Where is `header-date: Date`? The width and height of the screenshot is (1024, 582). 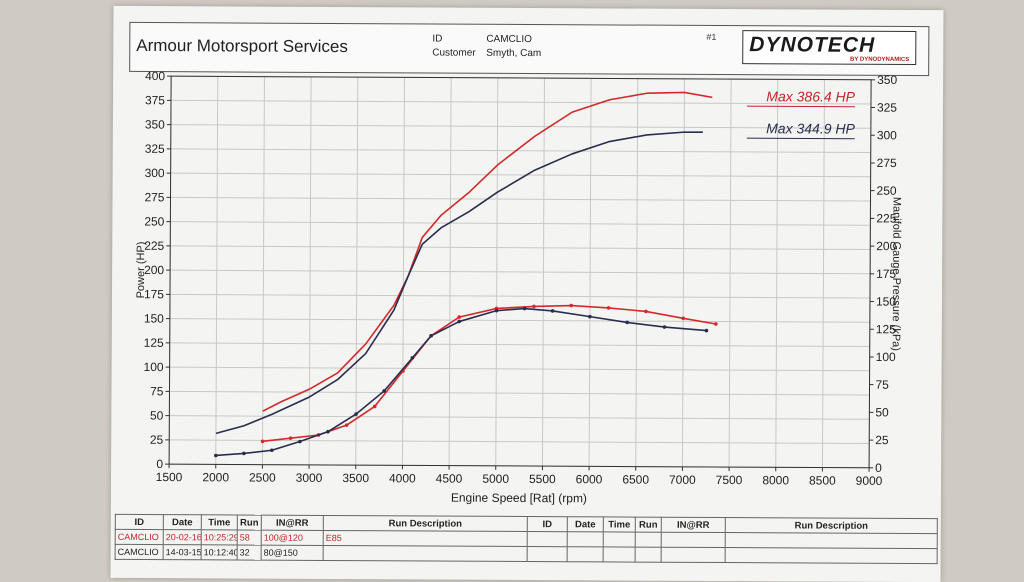 header-date: Date is located at coordinates (182, 522).